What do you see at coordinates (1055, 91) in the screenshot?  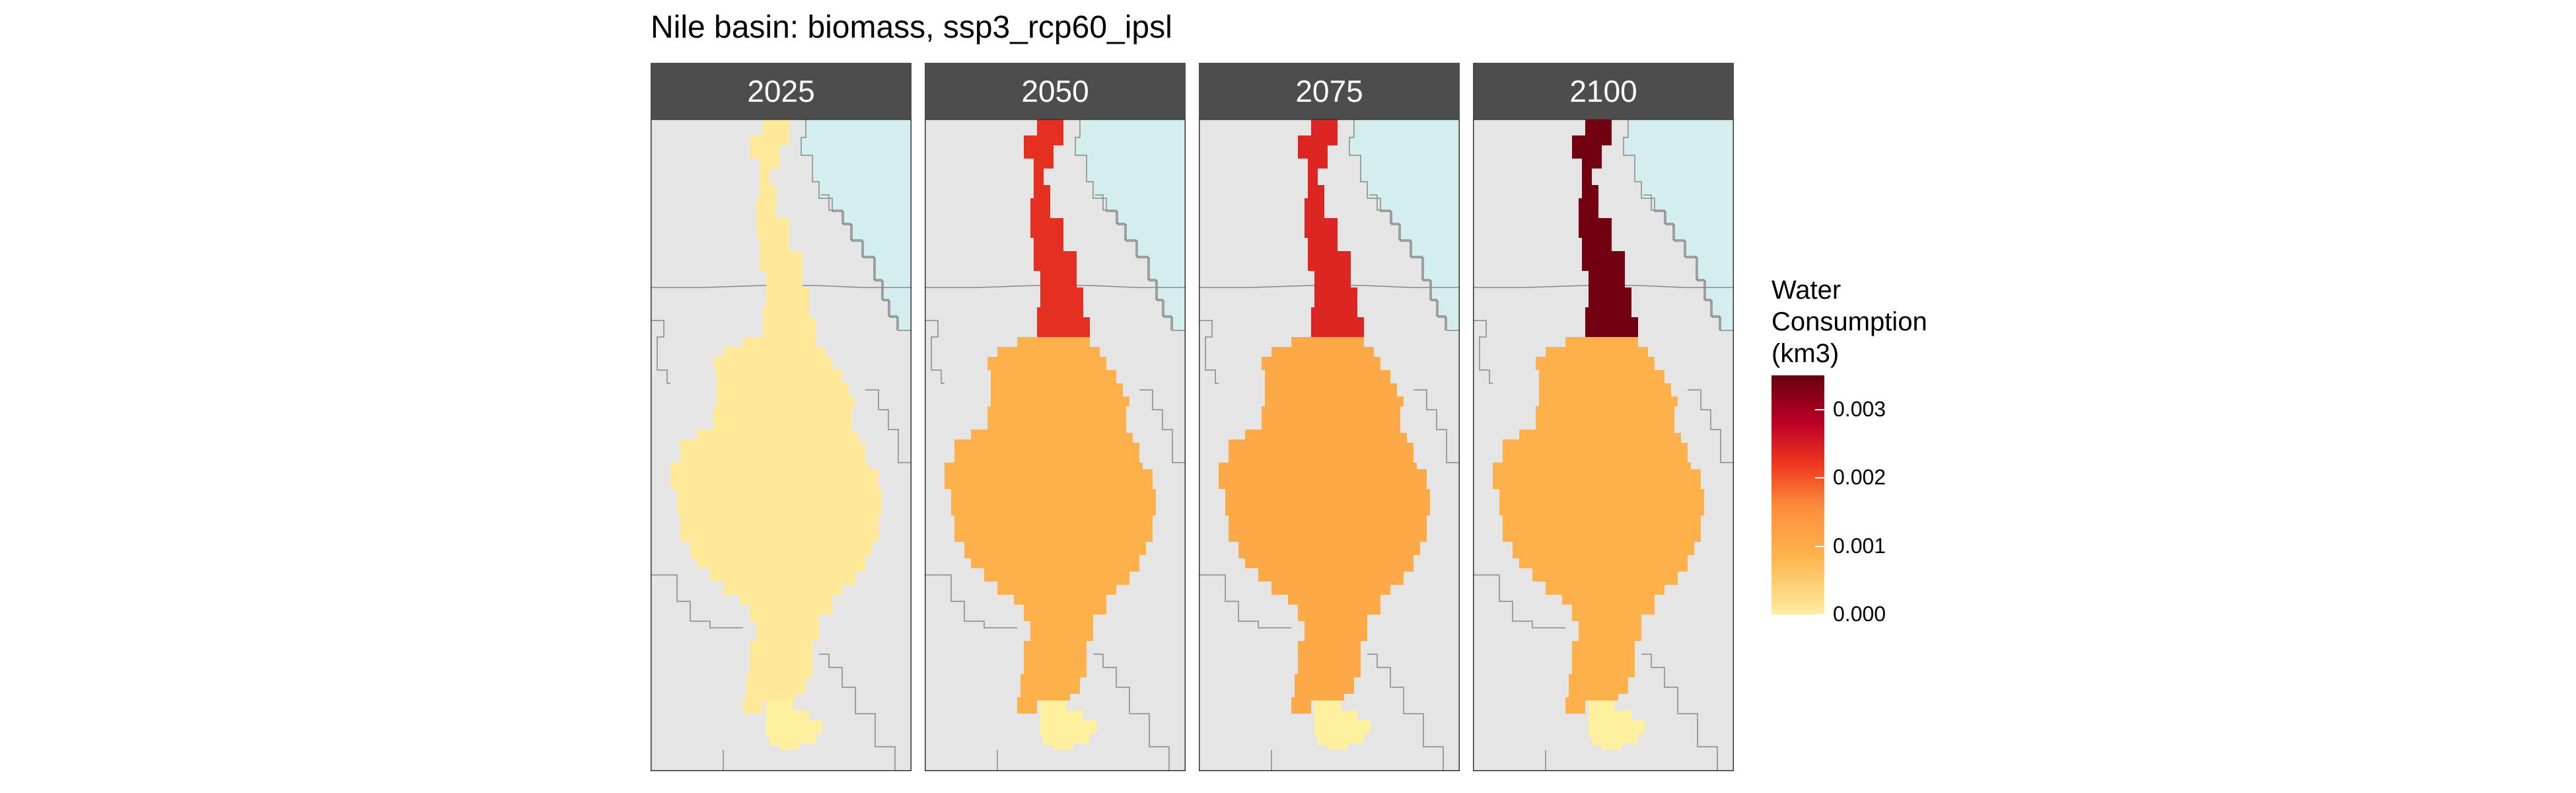 I see `facet-strip-2050: 2050` at bounding box center [1055, 91].